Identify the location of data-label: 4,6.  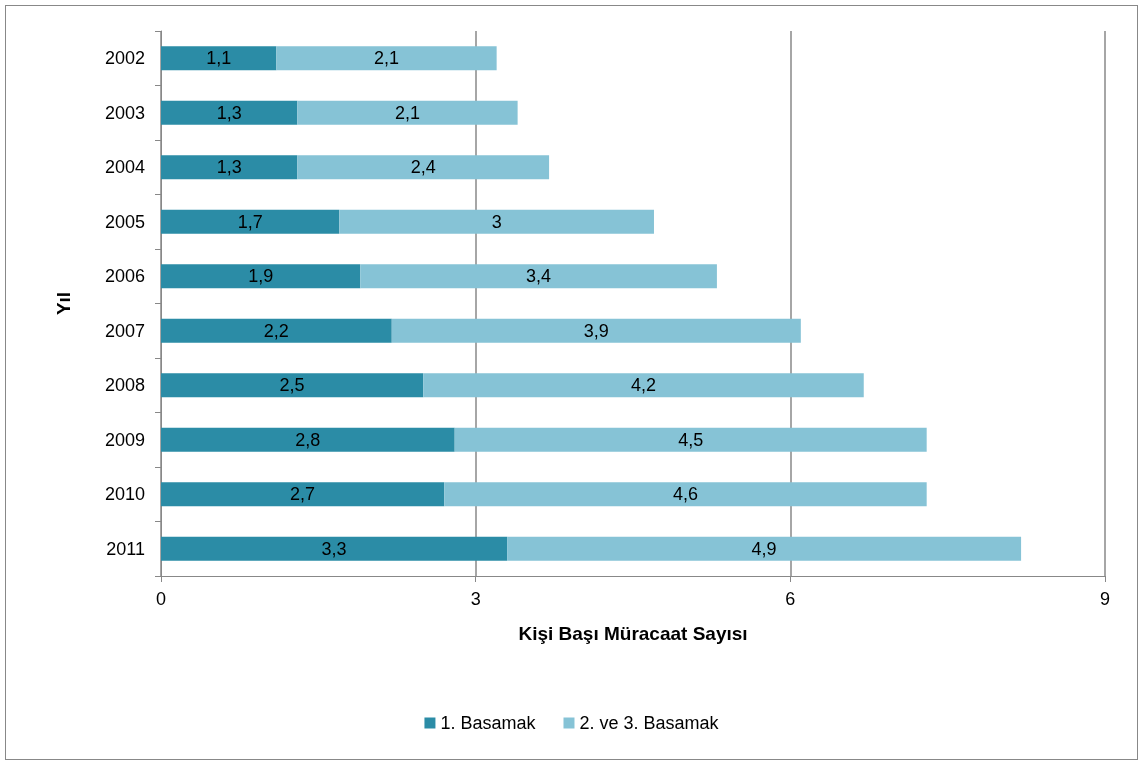
(685, 494).